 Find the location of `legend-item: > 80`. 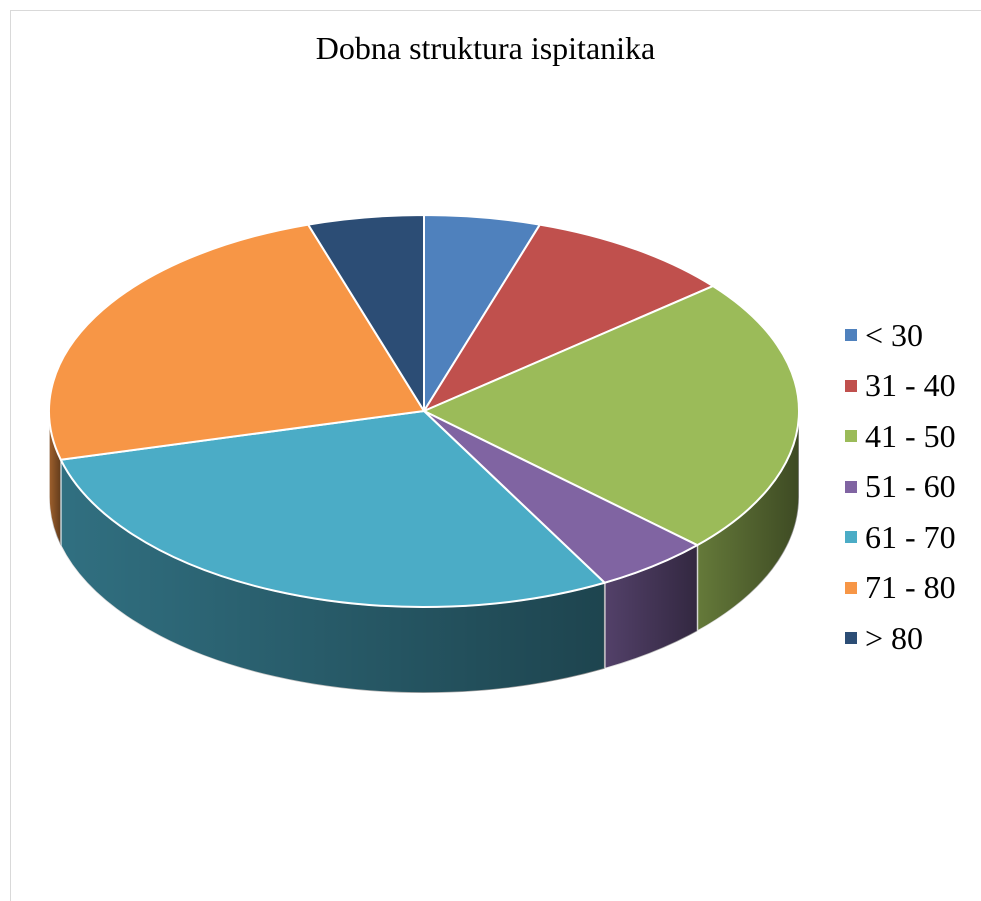

legend-item: > 80 is located at coordinates (900, 638).